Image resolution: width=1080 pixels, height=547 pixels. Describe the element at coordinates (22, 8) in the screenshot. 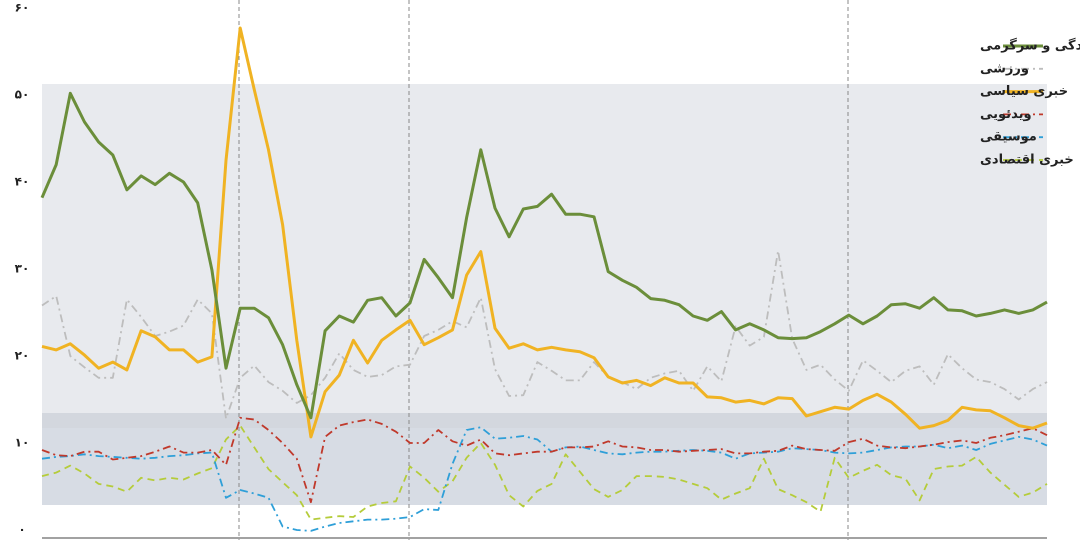

I see `y-tick-label: ۶۰` at that location.